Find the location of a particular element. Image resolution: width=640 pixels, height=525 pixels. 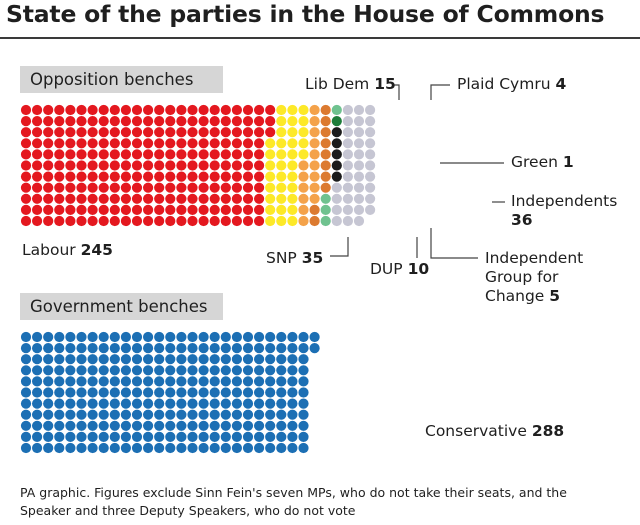

label-green: Green 1 is located at coordinates (542, 162).